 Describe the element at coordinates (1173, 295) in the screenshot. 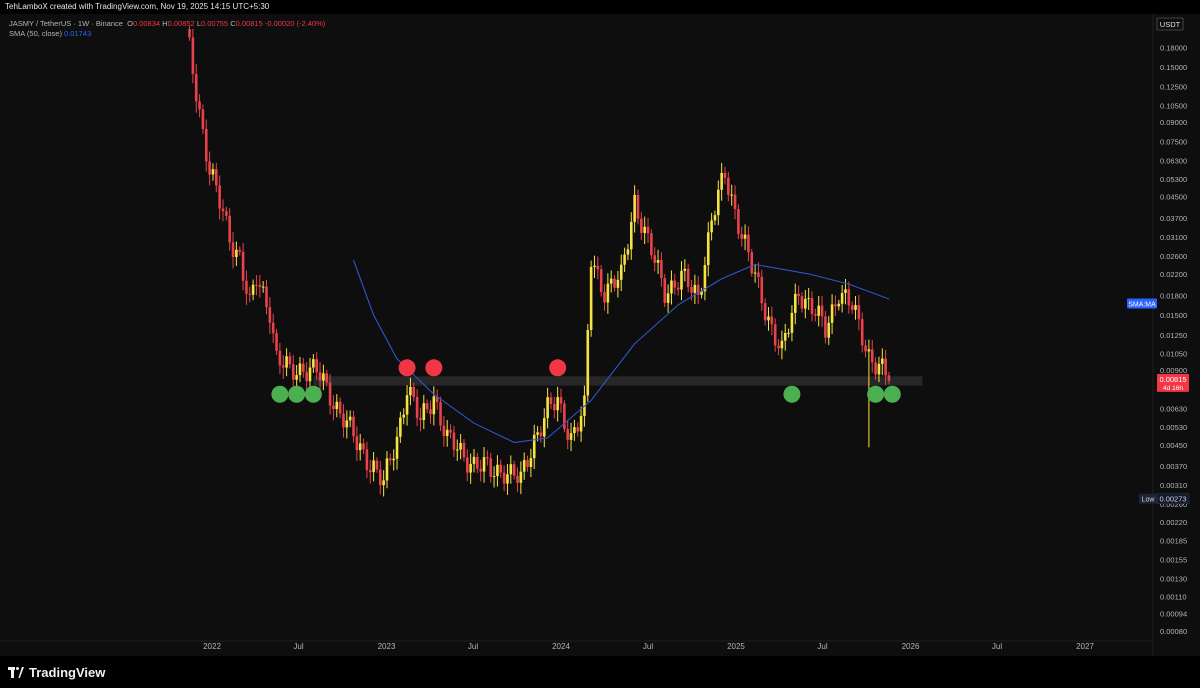

I see `y-tick-label: 0.01800` at that location.